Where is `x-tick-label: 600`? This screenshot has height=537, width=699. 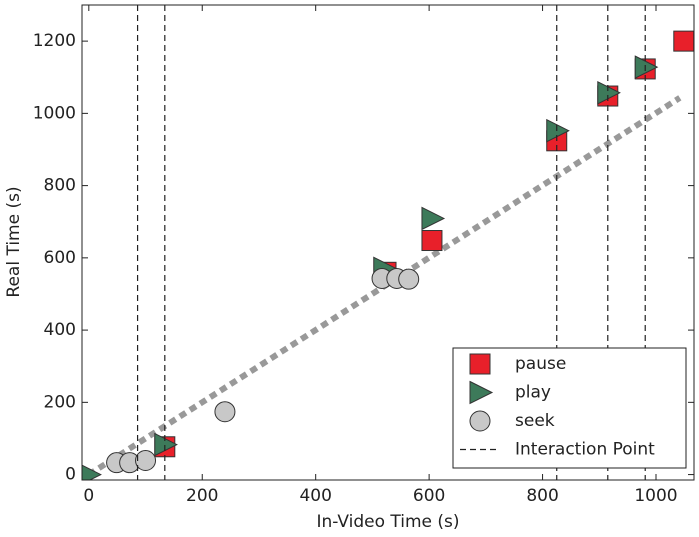 x-tick-label: 600 is located at coordinates (429, 496).